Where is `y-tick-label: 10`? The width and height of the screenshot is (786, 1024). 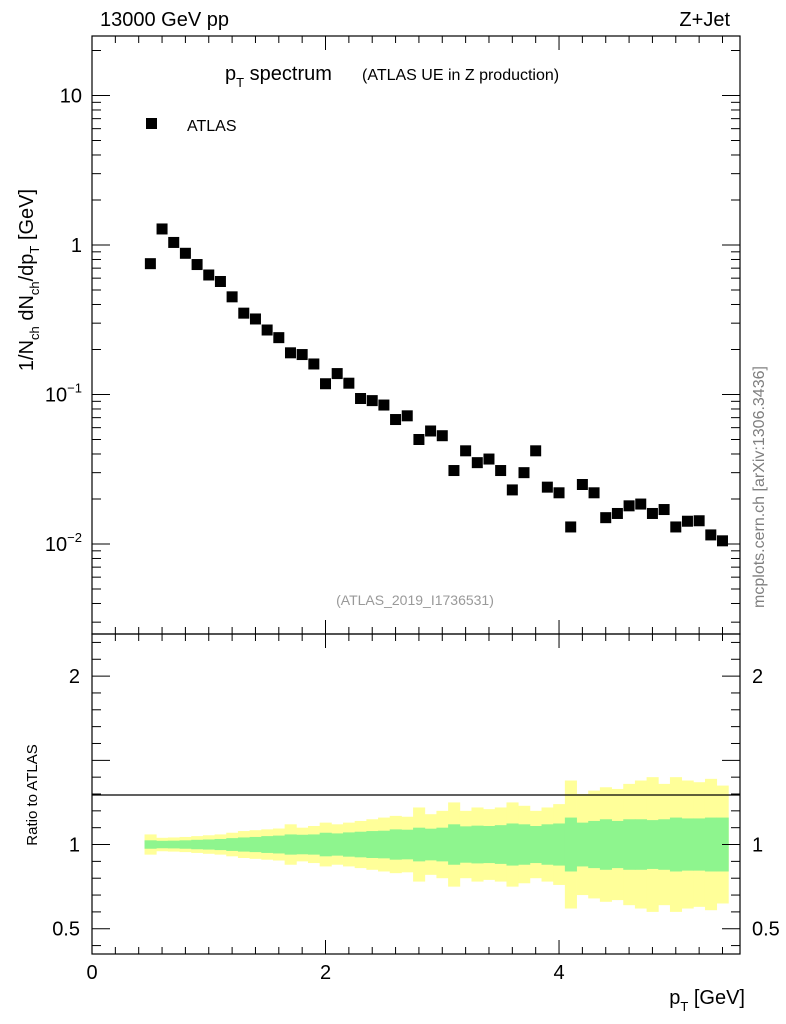 y-tick-label: 10 is located at coordinates (71, 96).